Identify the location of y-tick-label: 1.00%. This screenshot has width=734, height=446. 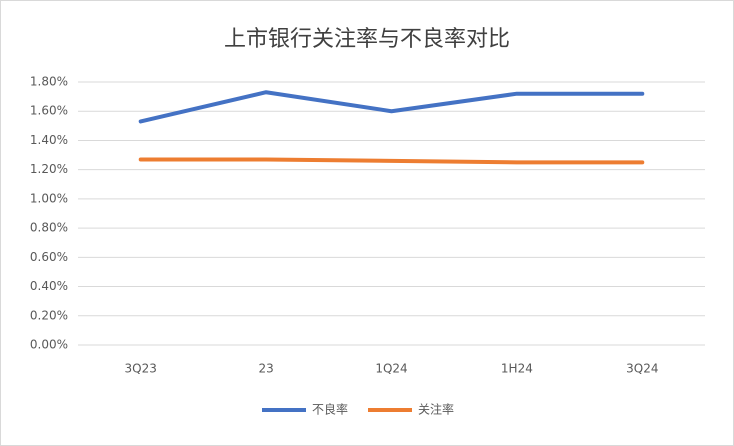
(49, 198).